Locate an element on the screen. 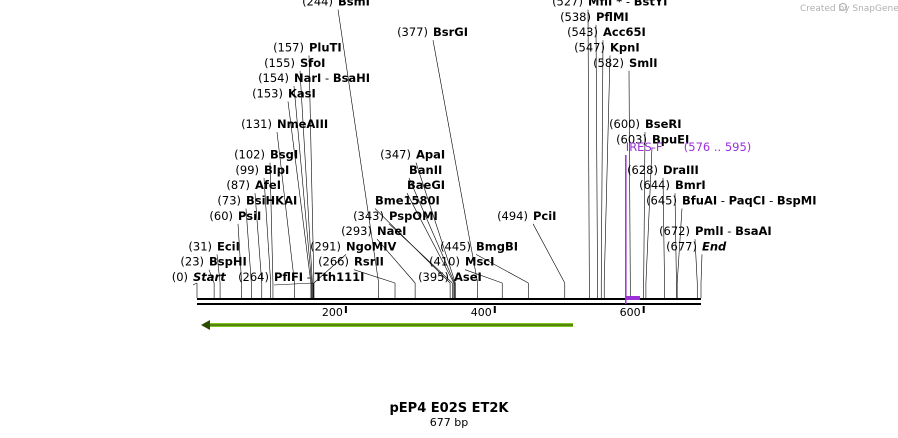 Image resolution: width=898 pixels, height=438 pixels. site-acc65i: (543) Acc65I is located at coordinates (606, 32).